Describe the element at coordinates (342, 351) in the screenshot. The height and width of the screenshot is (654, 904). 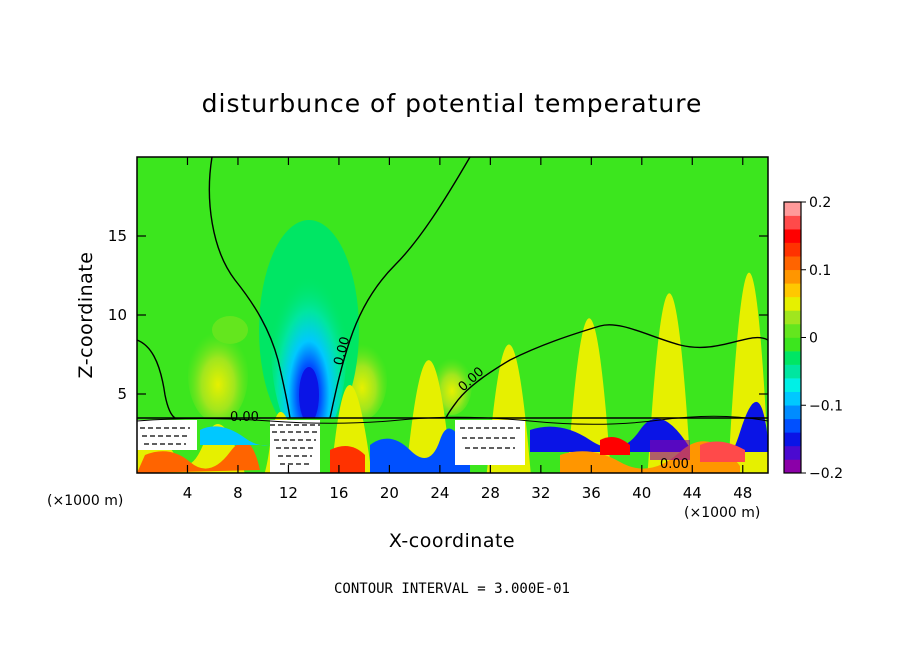
I see `contour-label-1: 0.00` at that location.